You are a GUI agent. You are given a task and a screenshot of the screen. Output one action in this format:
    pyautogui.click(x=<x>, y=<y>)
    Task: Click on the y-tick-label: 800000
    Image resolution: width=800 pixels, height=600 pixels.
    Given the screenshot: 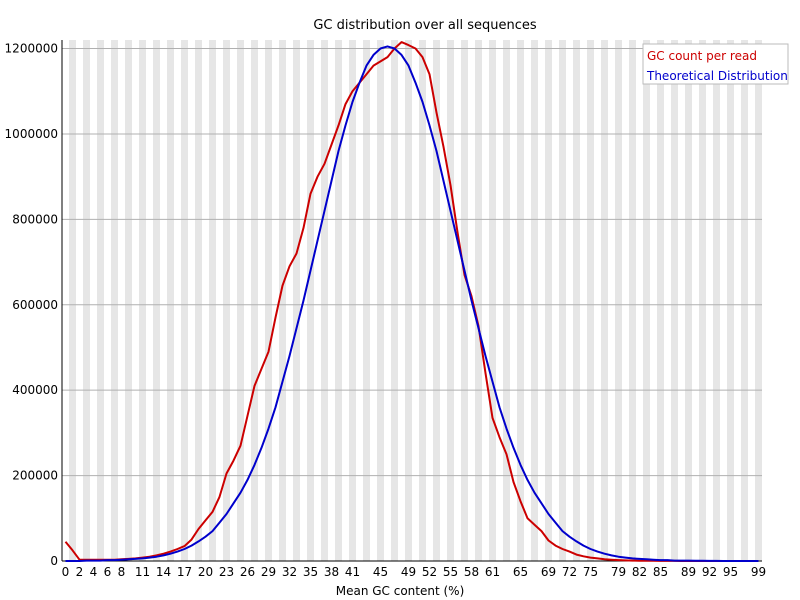 What is the action you would take?
    pyautogui.click(x=35, y=219)
    